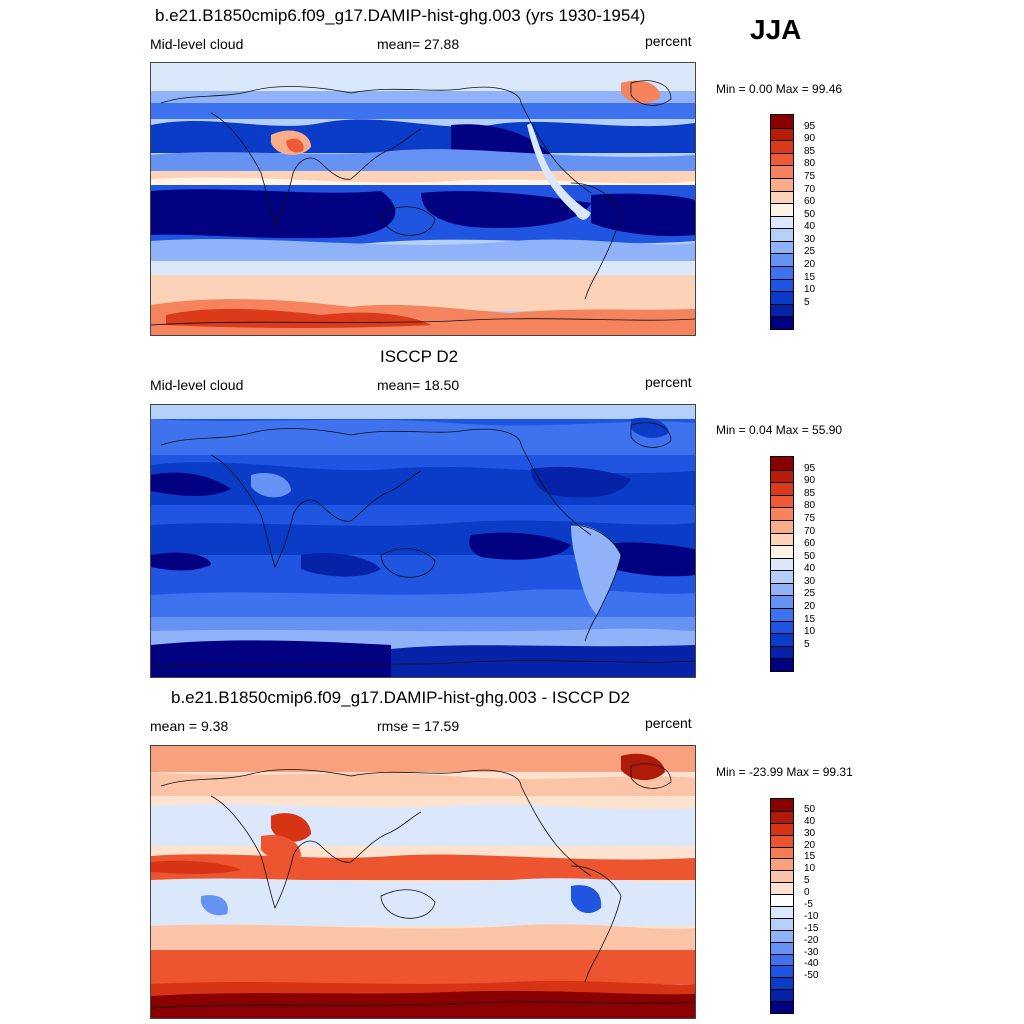  What do you see at coordinates (808, 904) in the screenshot?
I see `colorbar-tick-label: -5` at bounding box center [808, 904].